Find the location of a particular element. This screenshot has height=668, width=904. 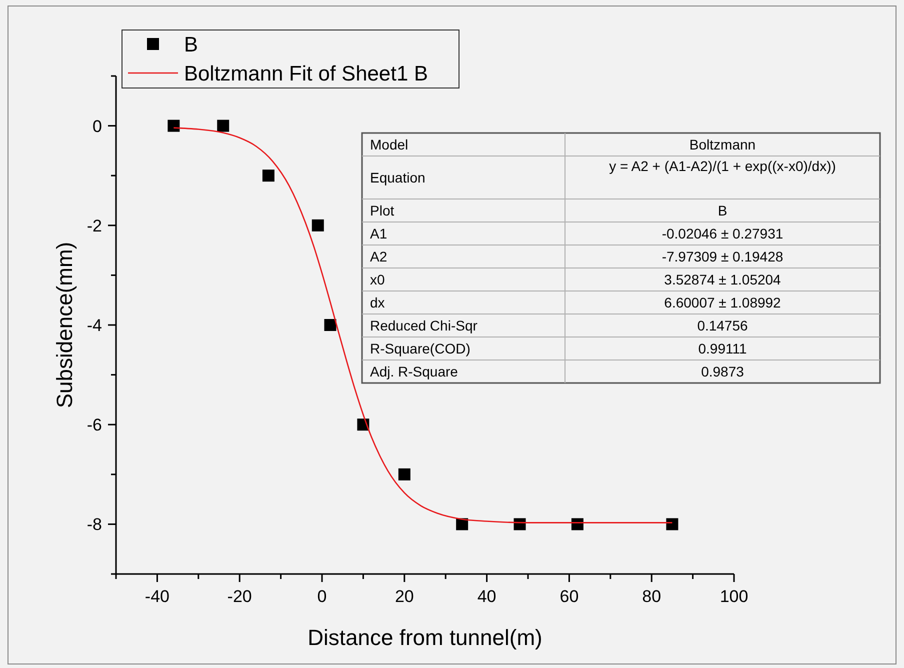

annotation: A2 is located at coordinates (379, 256).